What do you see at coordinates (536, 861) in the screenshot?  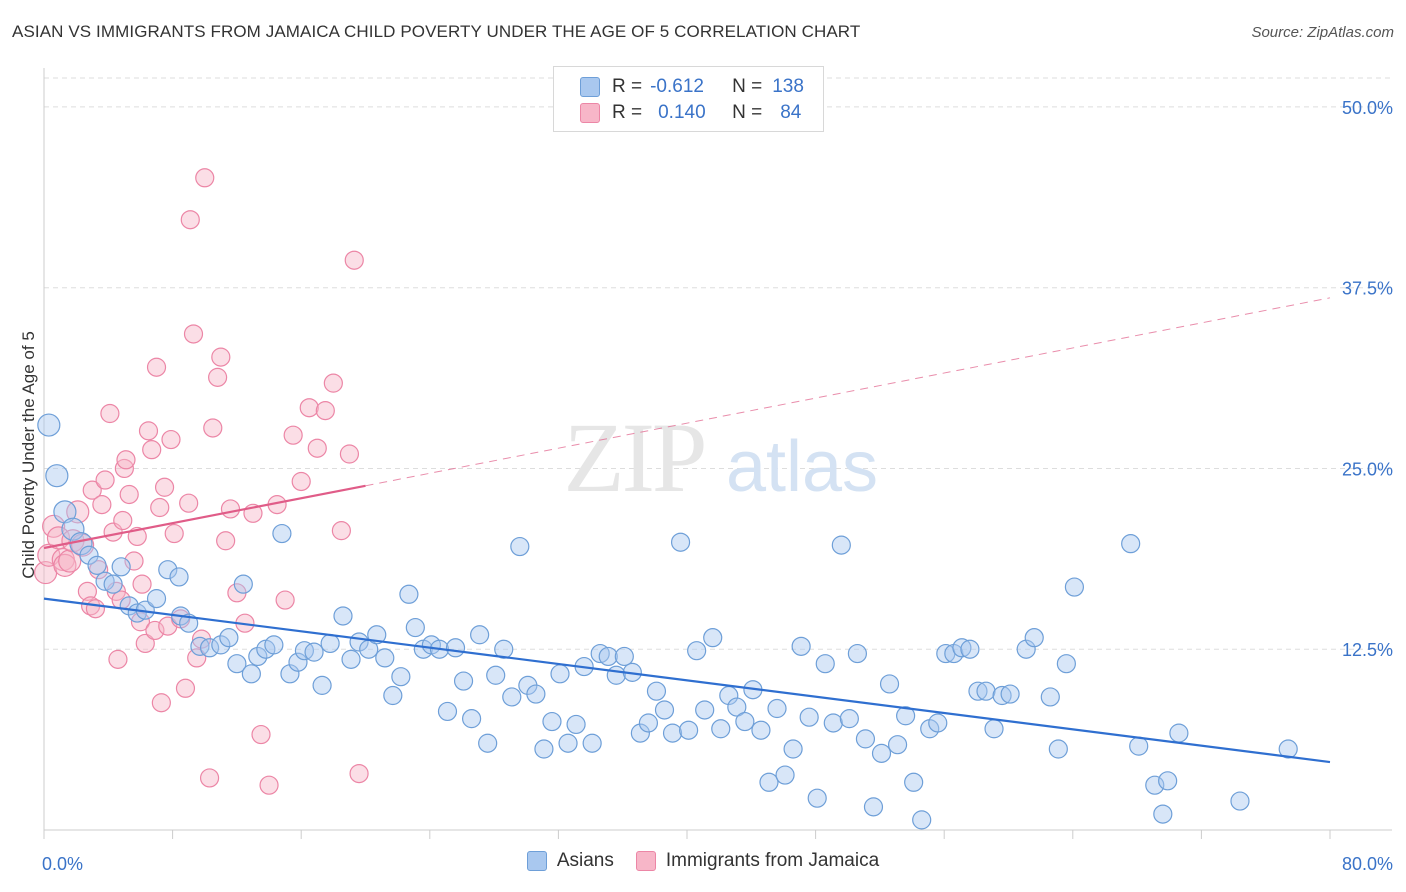 I see `legend-swatch-asians` at bounding box center [536, 861].